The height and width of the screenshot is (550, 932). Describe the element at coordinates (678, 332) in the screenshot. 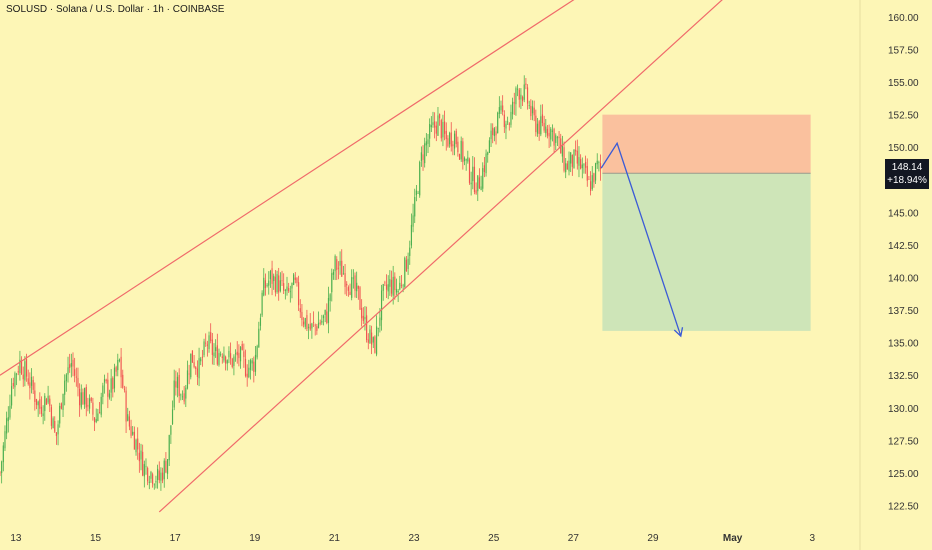

I see `projection-arrowhead` at that location.